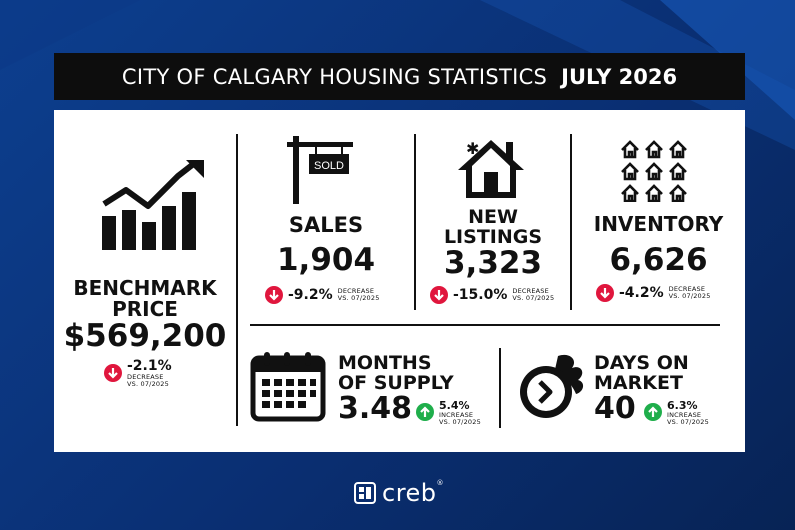  I want to click on benchmark-change-pct: -2.1%, so click(149, 366).